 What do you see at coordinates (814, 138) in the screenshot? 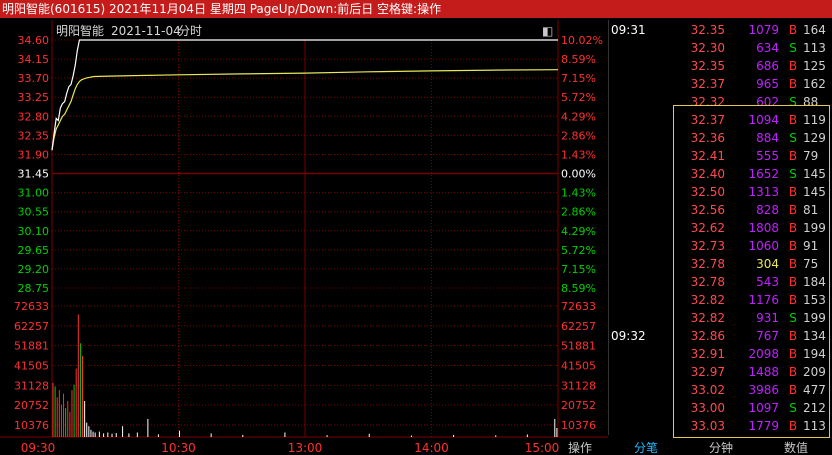
I see `trade-count: 129` at bounding box center [814, 138].